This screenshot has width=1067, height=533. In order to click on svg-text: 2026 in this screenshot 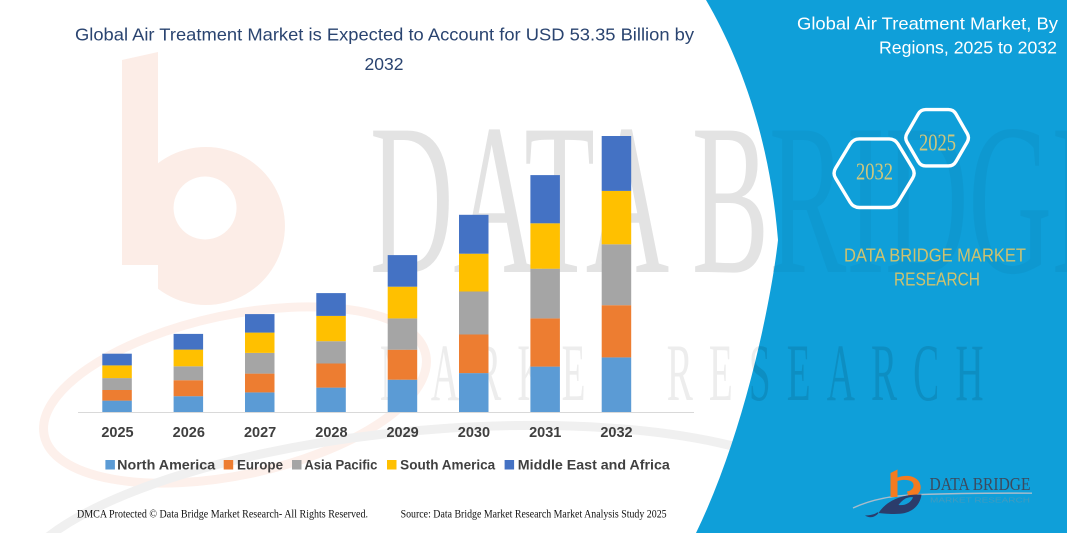, I will do `click(189, 433)`.